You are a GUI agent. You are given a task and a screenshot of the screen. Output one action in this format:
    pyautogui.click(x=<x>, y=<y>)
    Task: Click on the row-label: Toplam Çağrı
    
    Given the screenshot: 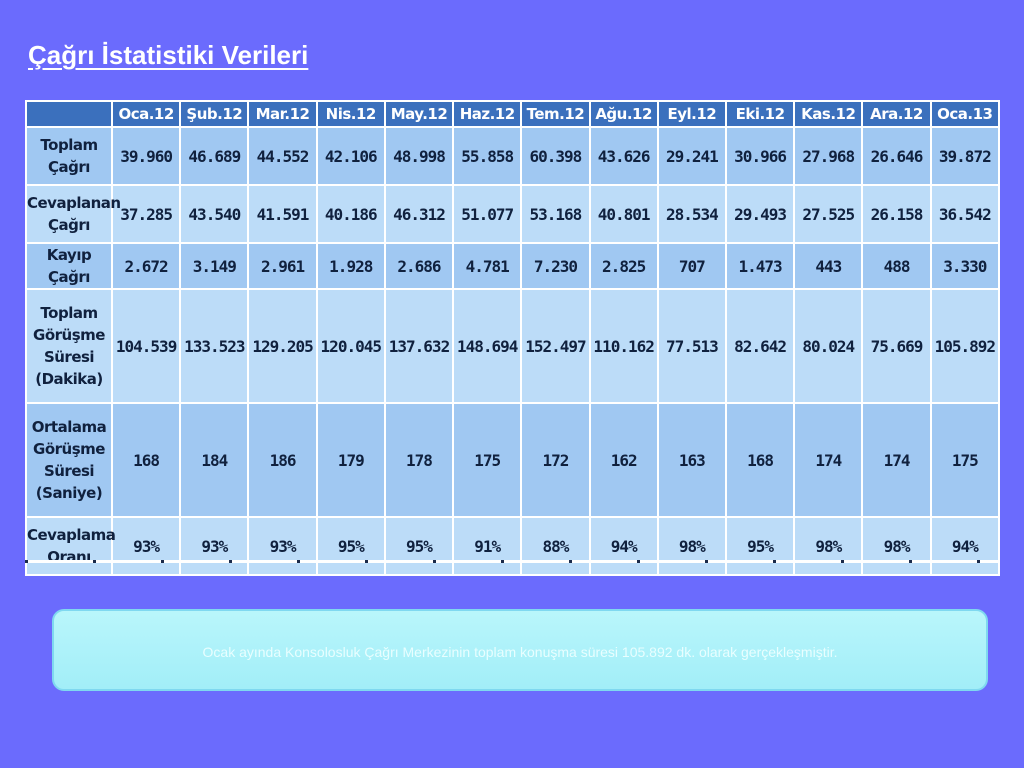 What is the action you would take?
    pyautogui.click(x=69, y=156)
    